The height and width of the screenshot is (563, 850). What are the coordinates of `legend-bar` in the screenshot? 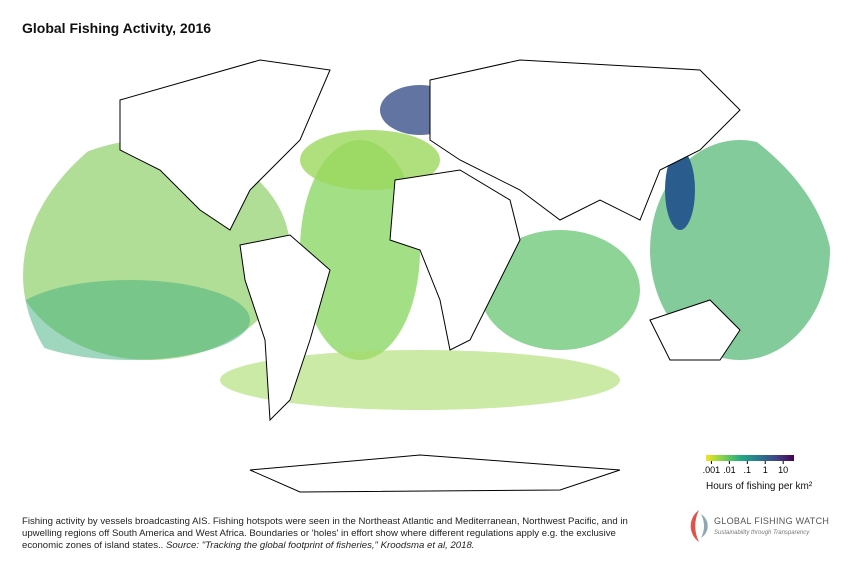 It's located at (750, 458).